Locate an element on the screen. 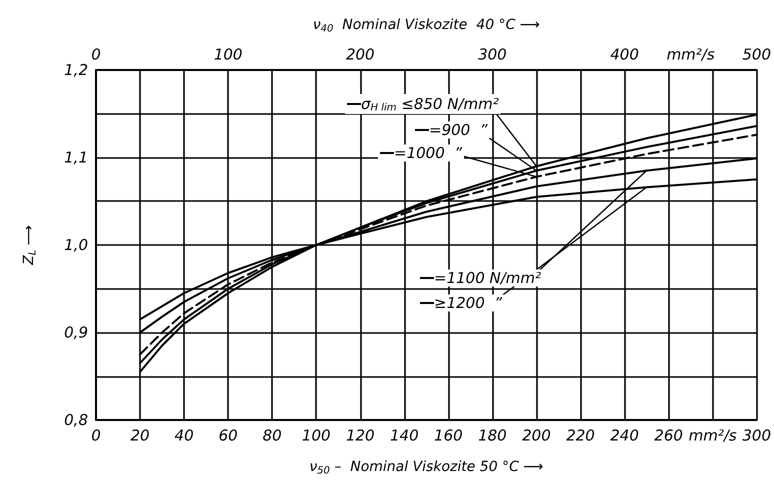  x-tick-label: mm²/s is located at coordinates (712, 435).